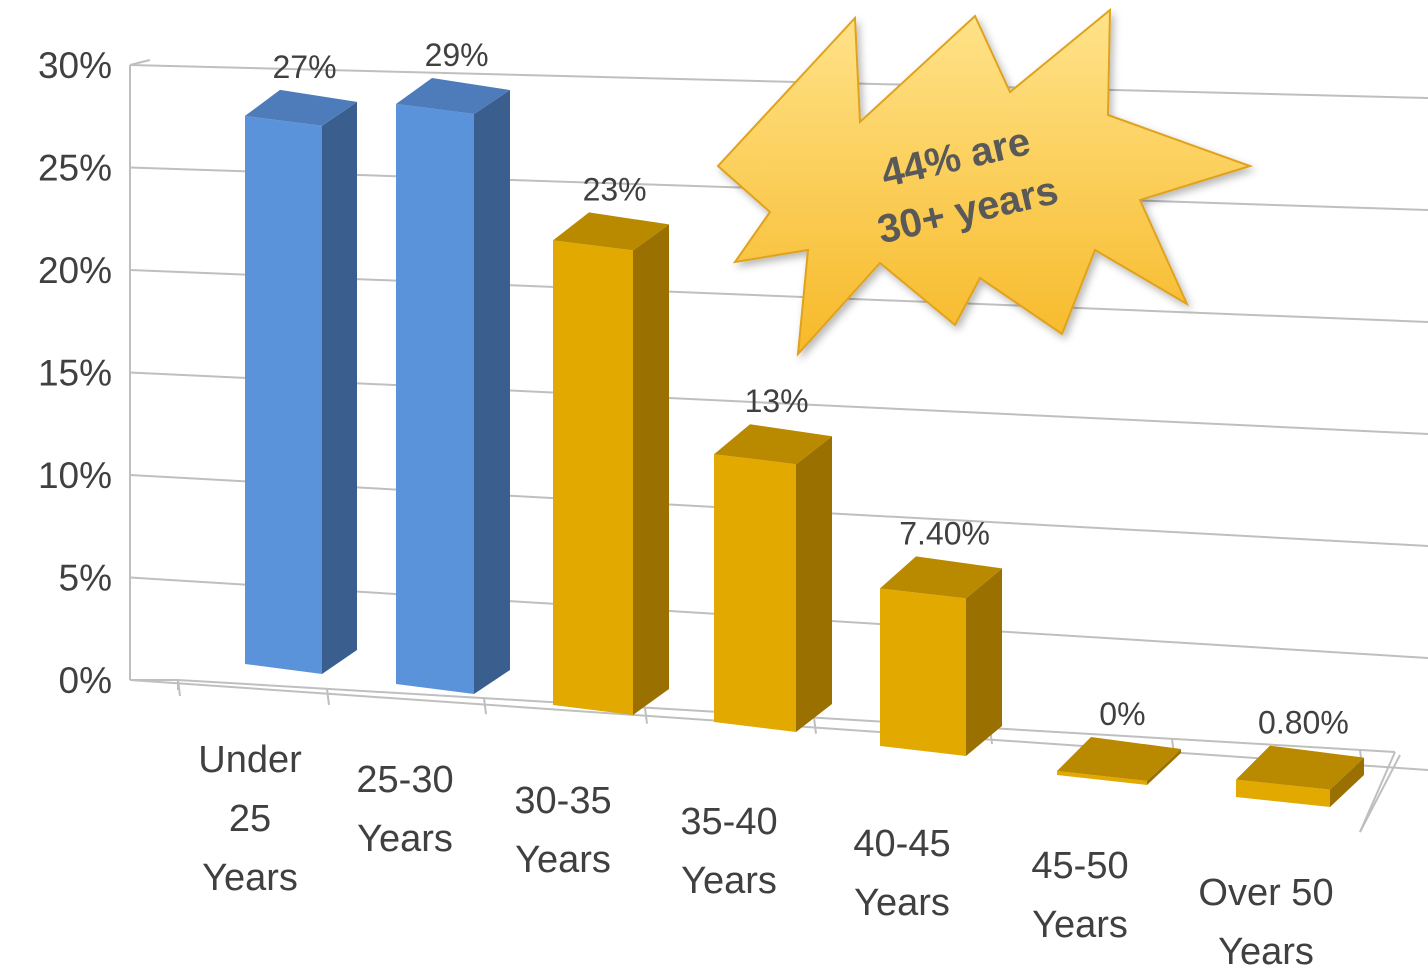 The width and height of the screenshot is (1428, 970). Describe the element at coordinates (75, 475) in the screenshot. I see `y-tick-label: 10%` at that location.